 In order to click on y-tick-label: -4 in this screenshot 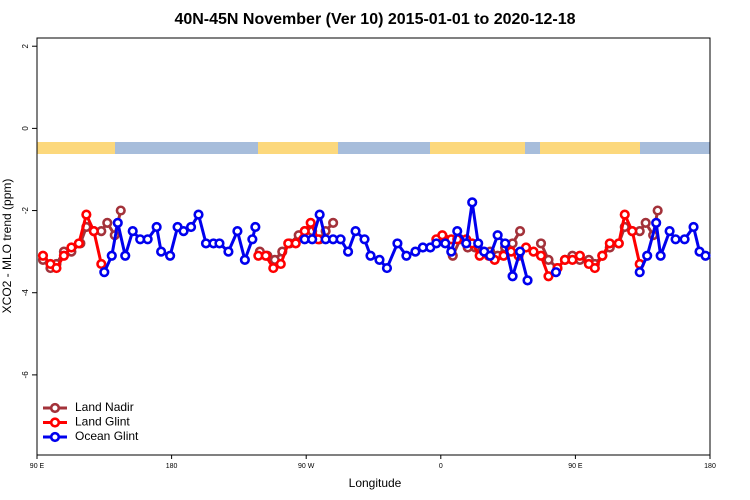, I will do `click(25, 293)`.